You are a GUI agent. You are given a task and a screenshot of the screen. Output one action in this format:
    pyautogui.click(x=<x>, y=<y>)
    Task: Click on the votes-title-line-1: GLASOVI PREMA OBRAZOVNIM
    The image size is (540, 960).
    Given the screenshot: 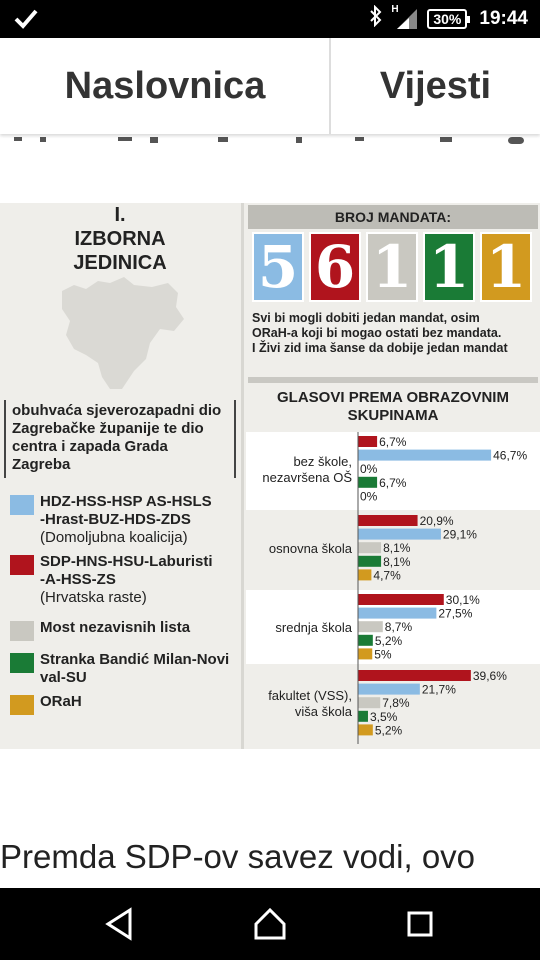 What is the action you would take?
    pyautogui.click(x=393, y=397)
    